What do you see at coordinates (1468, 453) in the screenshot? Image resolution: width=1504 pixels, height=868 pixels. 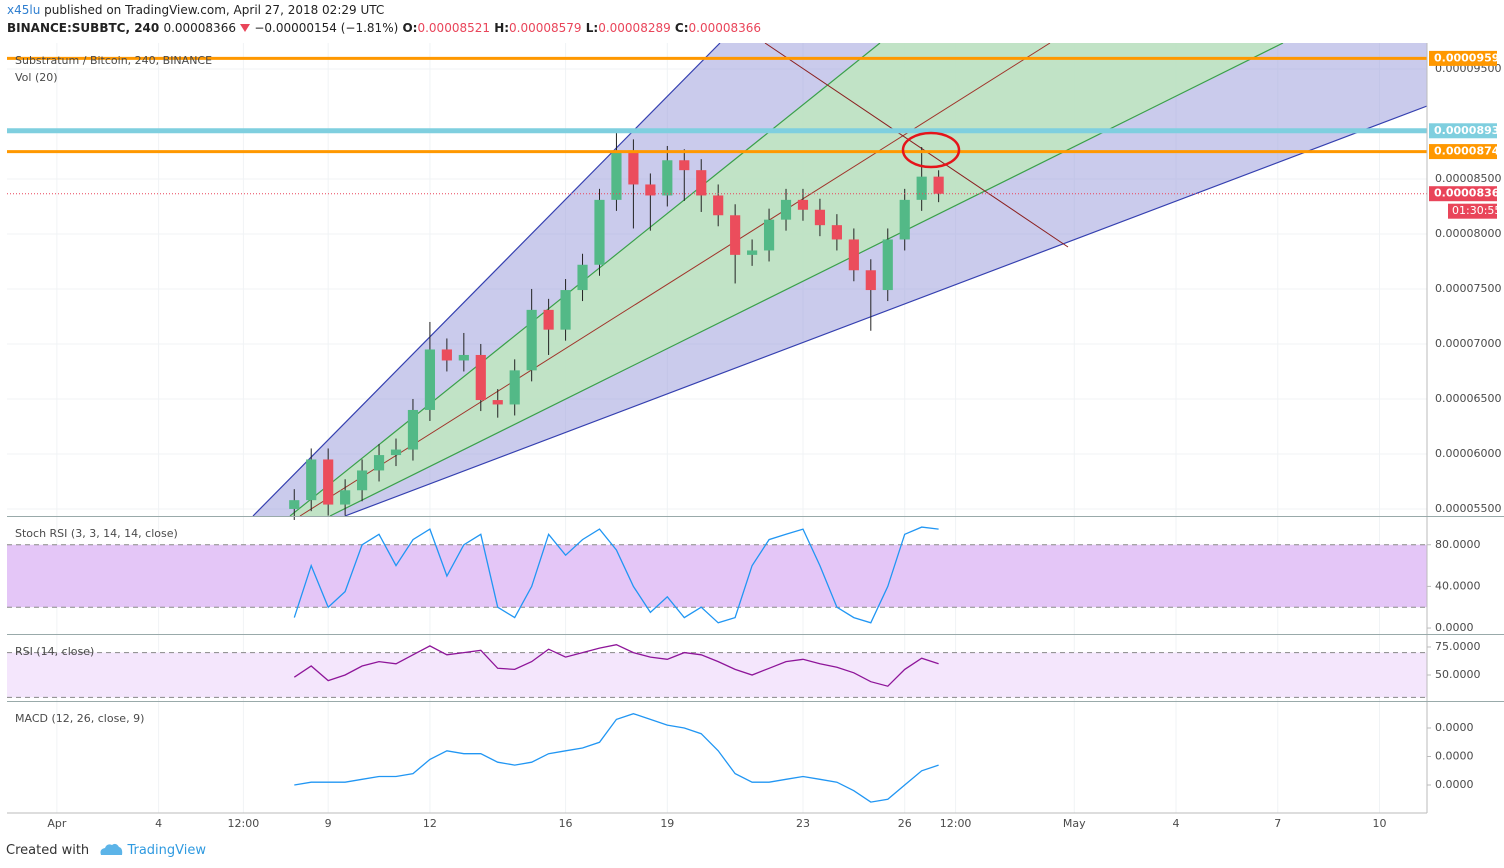 I see `y-tick-label: 0.00006000` at bounding box center [1468, 453].